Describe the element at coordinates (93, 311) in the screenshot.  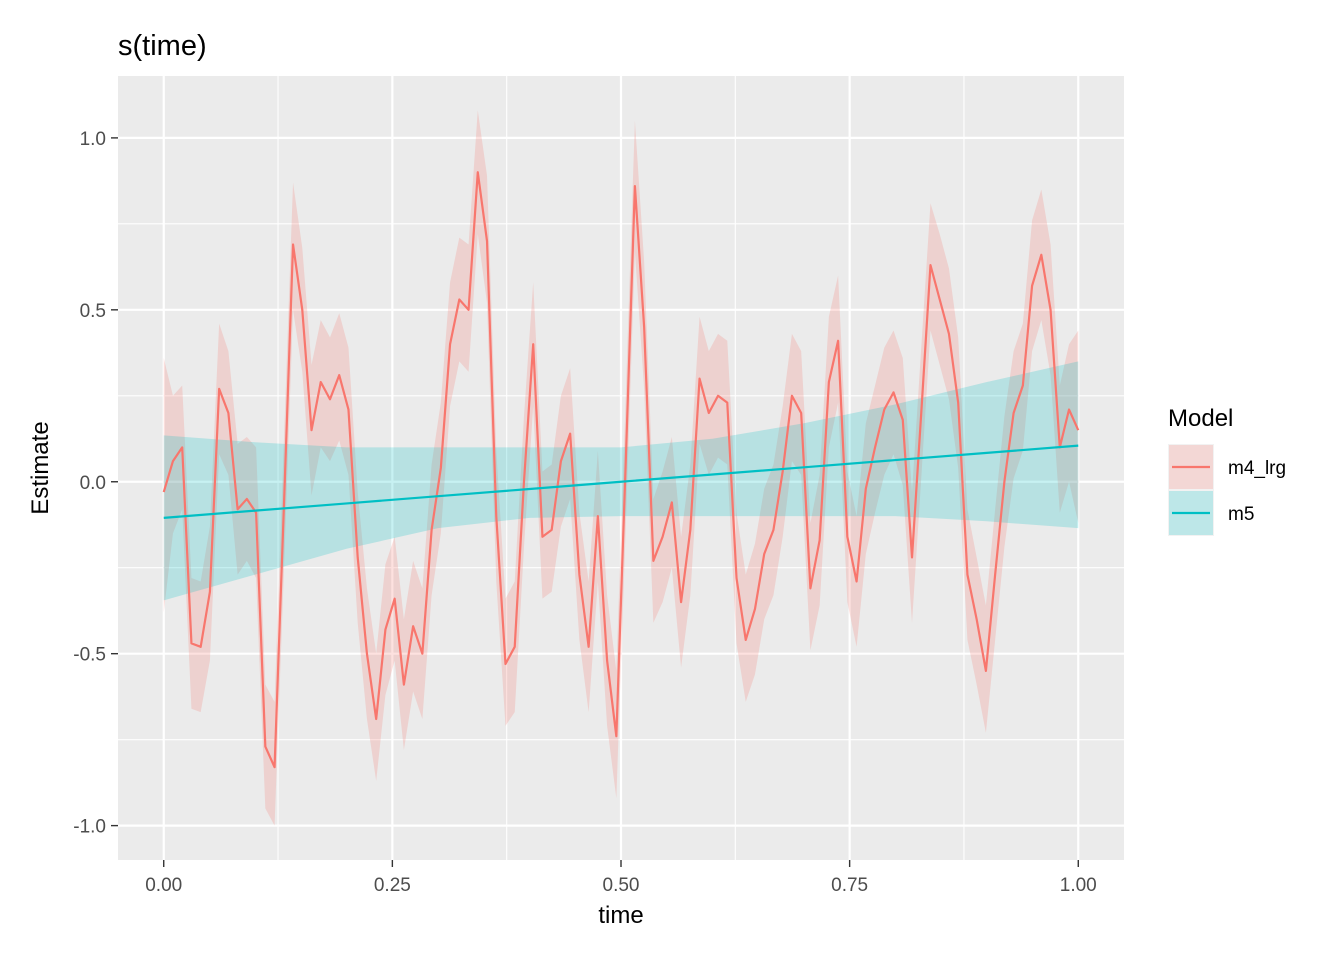
I see `y-tick-label: 0.5` at that location.